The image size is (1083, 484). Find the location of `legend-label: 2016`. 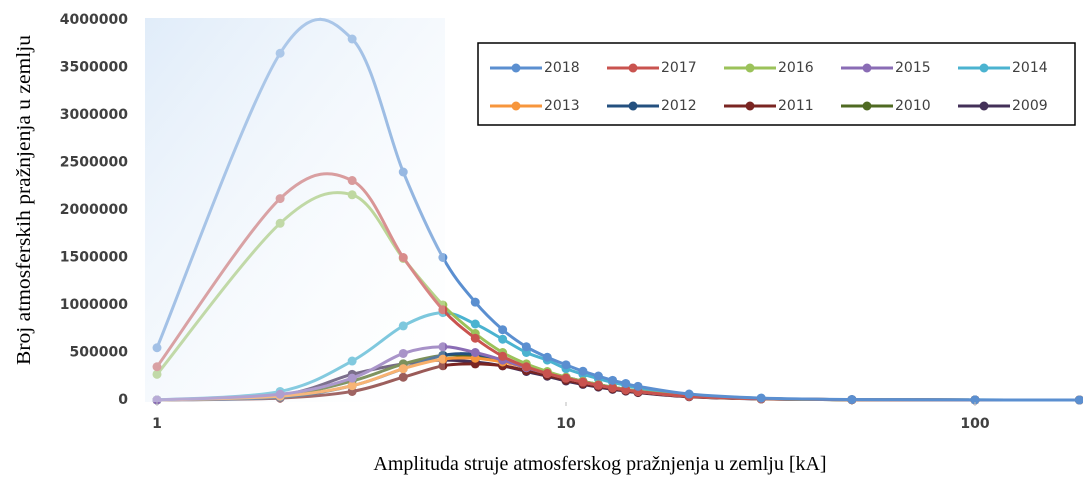

legend-label: 2016 is located at coordinates (796, 68).